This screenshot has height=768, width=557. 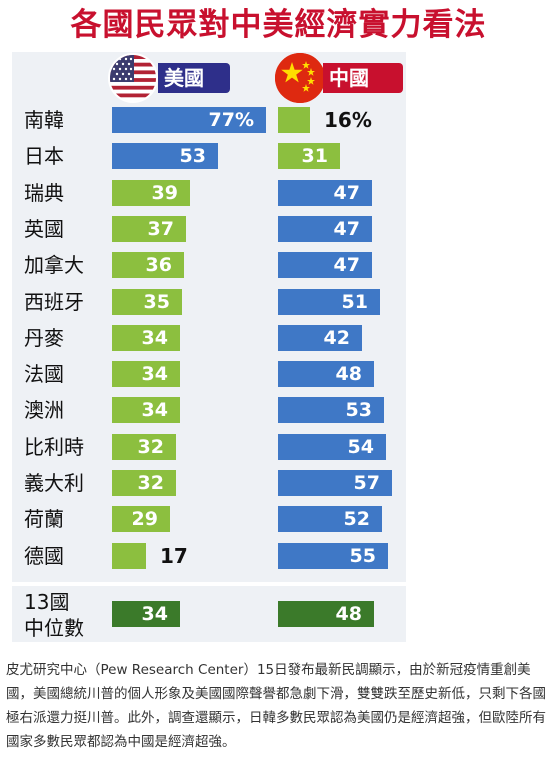 What do you see at coordinates (278, 25) in the screenshot?
I see `chart-title: 各國民眾對中美經濟實力看法` at bounding box center [278, 25].